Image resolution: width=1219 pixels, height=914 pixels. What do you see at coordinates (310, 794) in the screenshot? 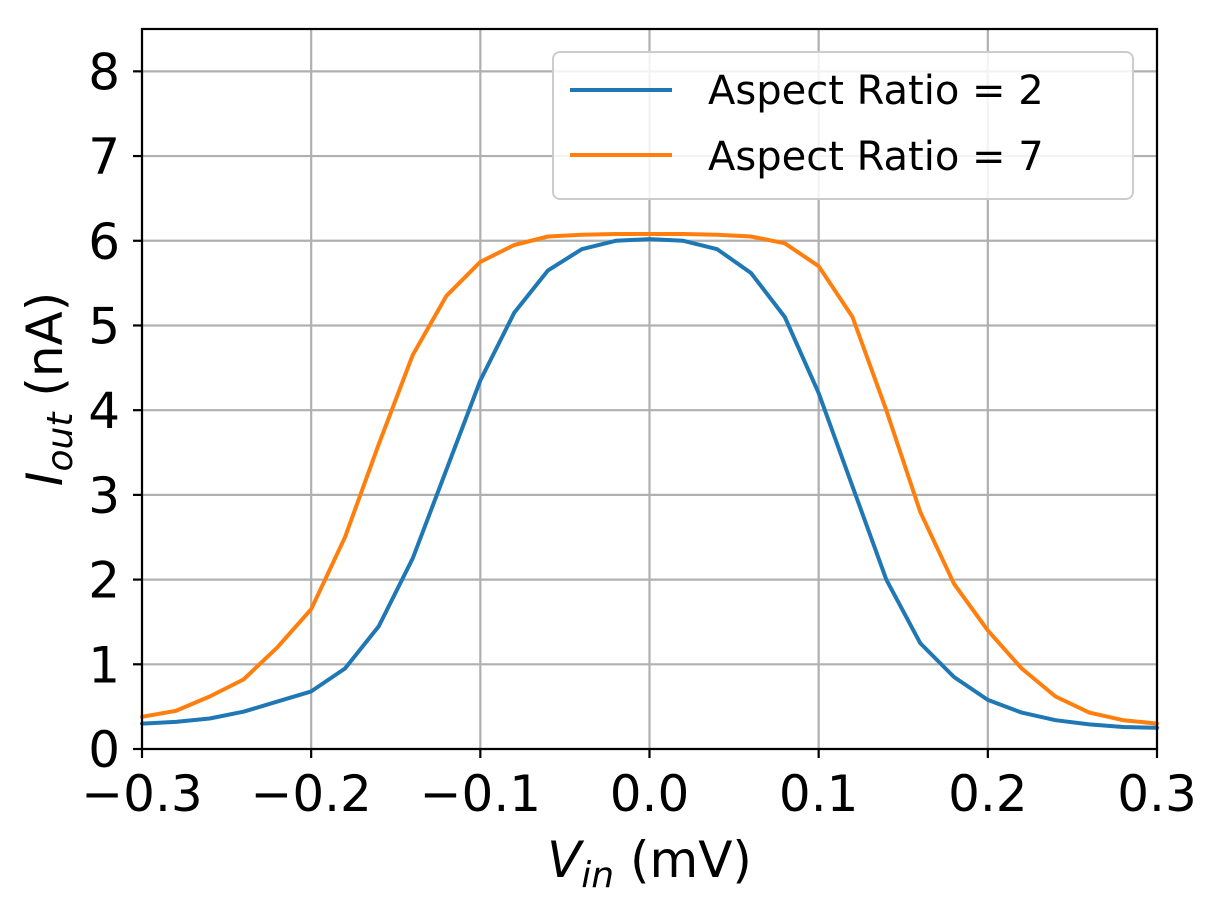
I see `x-tick-label: −0.2` at bounding box center [310, 794].